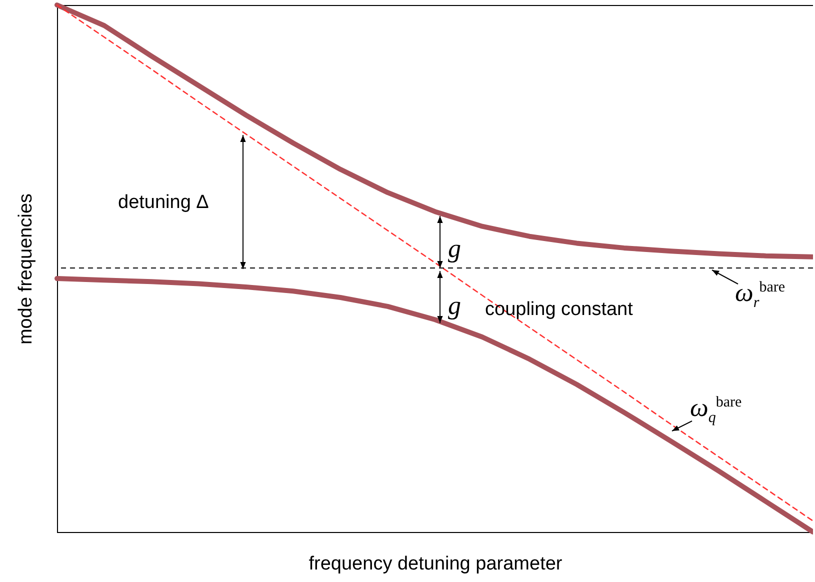  I want to click on y-axis-title: mode frequencies, so click(26, 269).